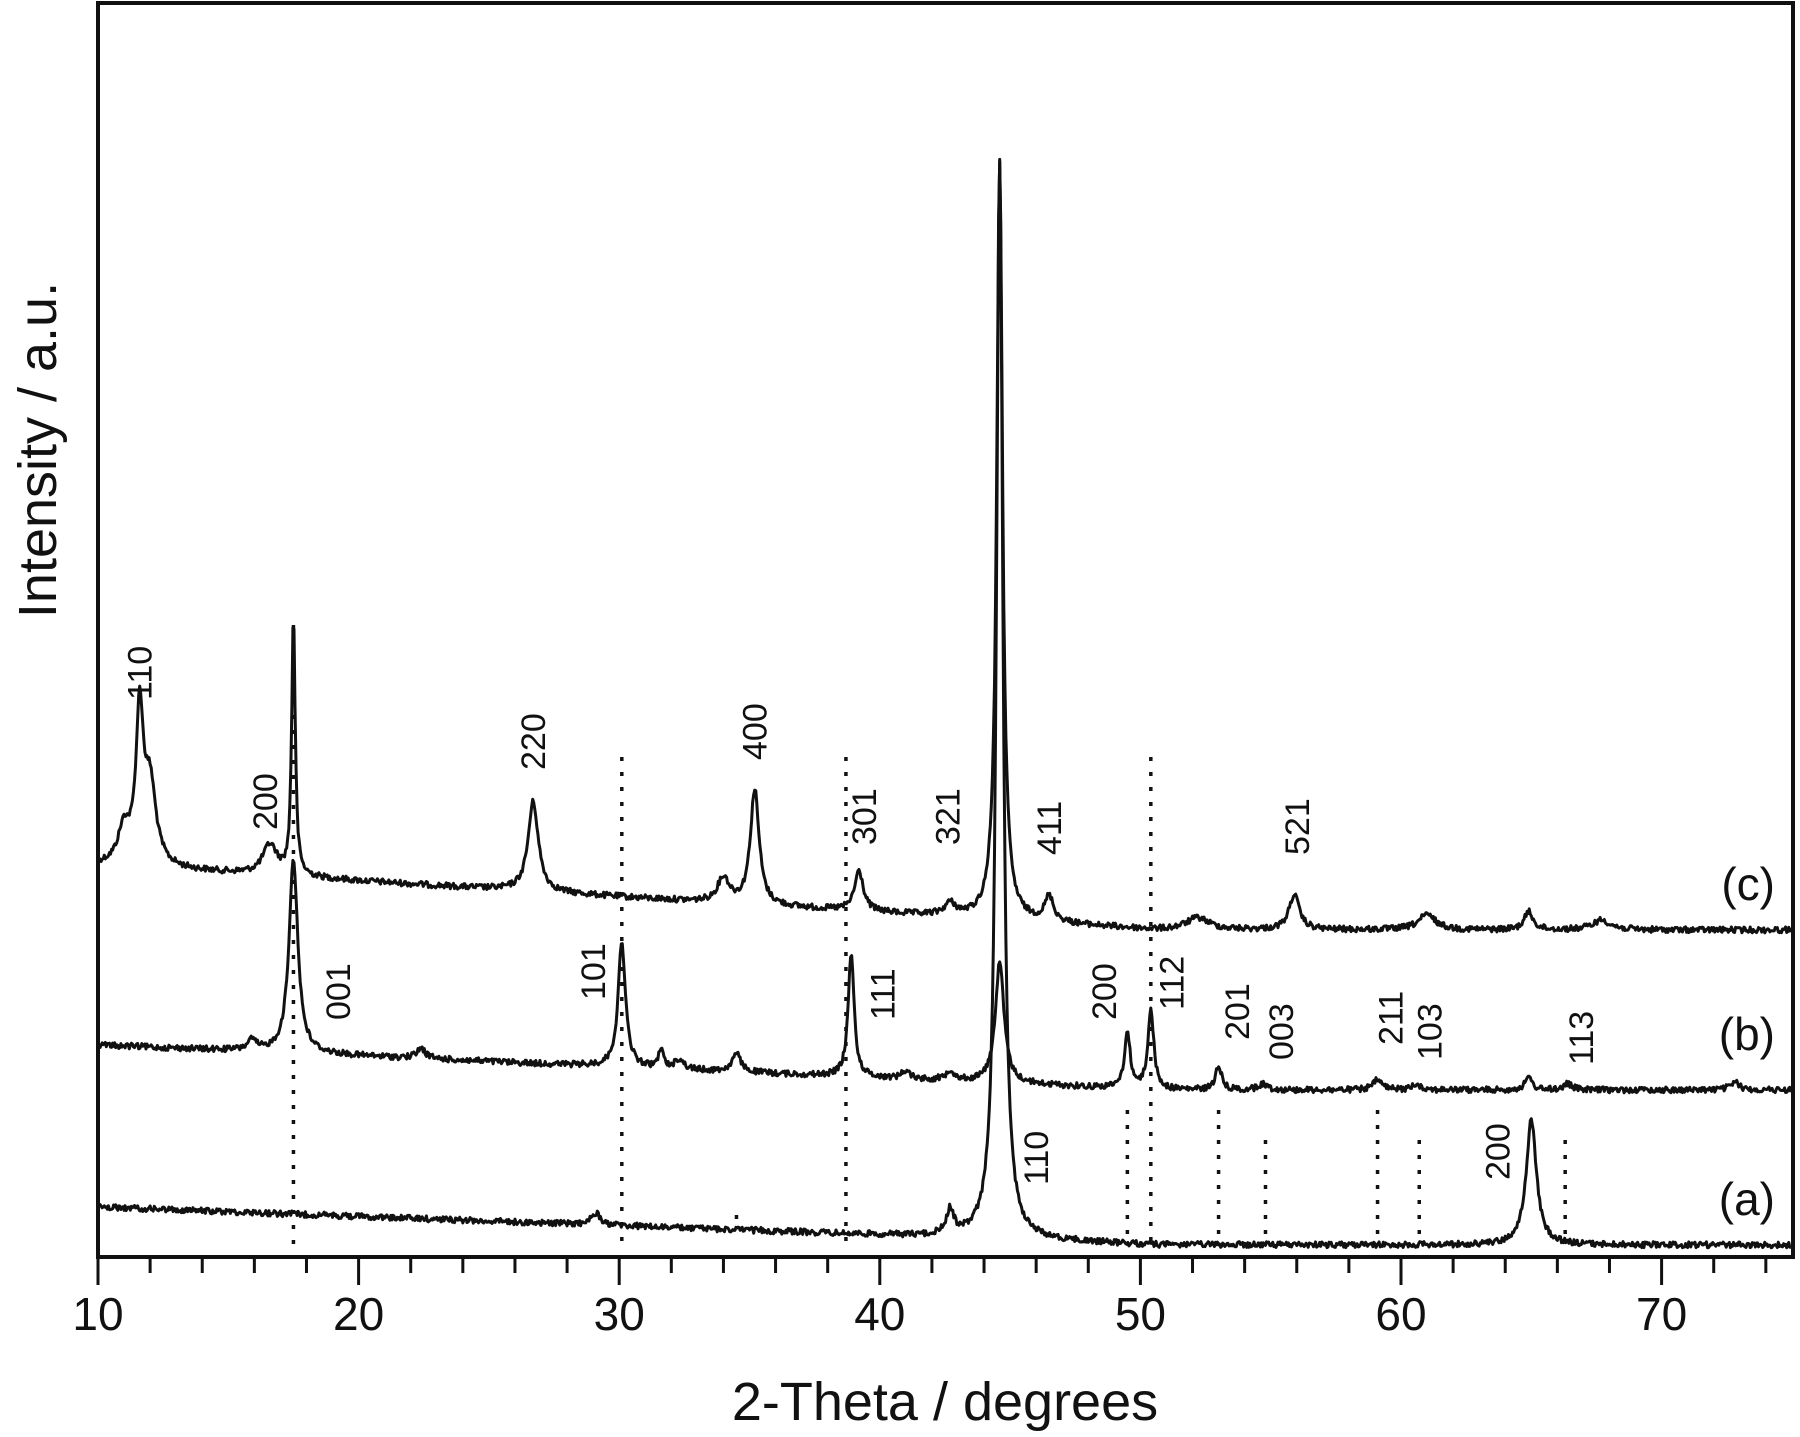 This screenshot has height=1437, width=1800. Describe the element at coordinates (1582, 1038) in the screenshot. I see `peak-label: 113` at that location.